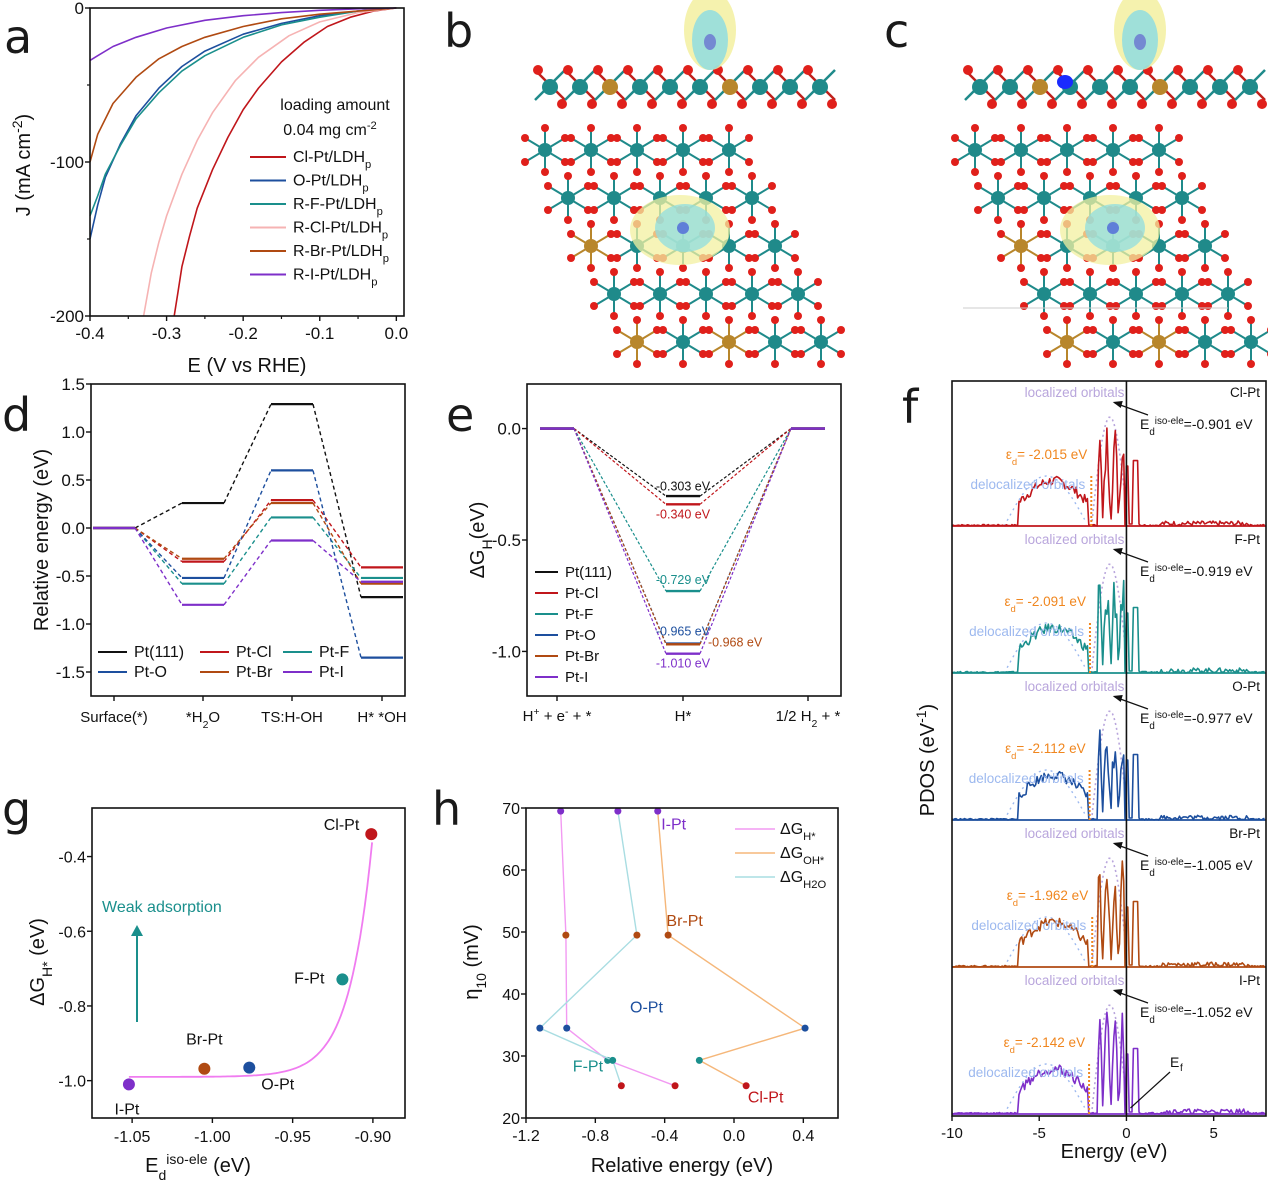 This screenshot has width=1268, height=1181. I want to click on legend-label: Pt-O, so click(580, 635).